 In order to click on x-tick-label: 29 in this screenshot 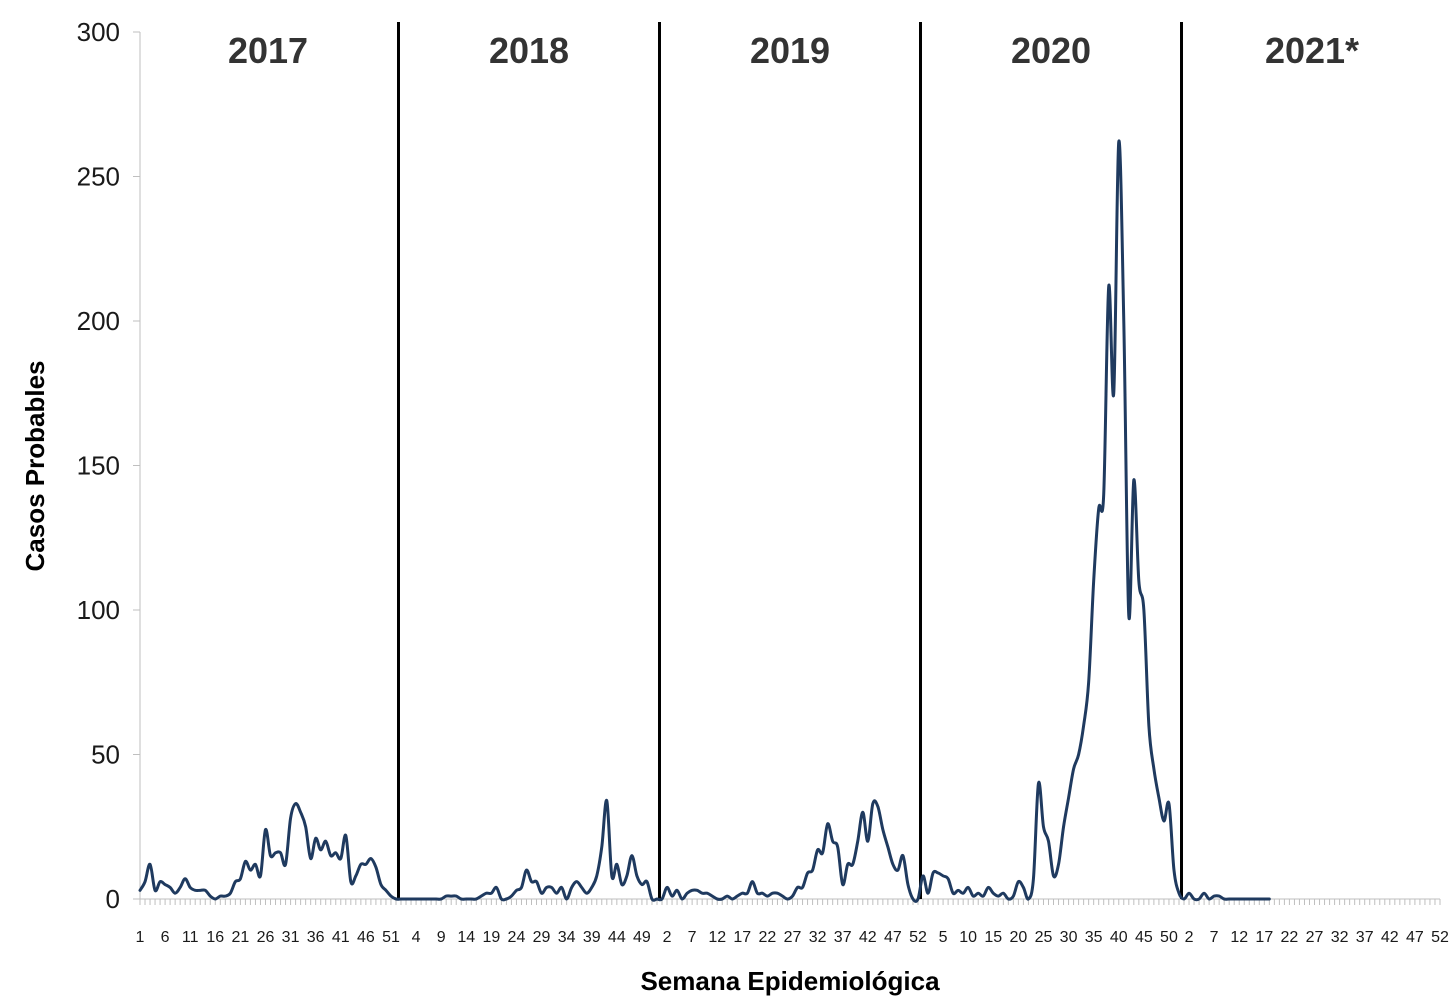, I will do `click(542, 937)`.